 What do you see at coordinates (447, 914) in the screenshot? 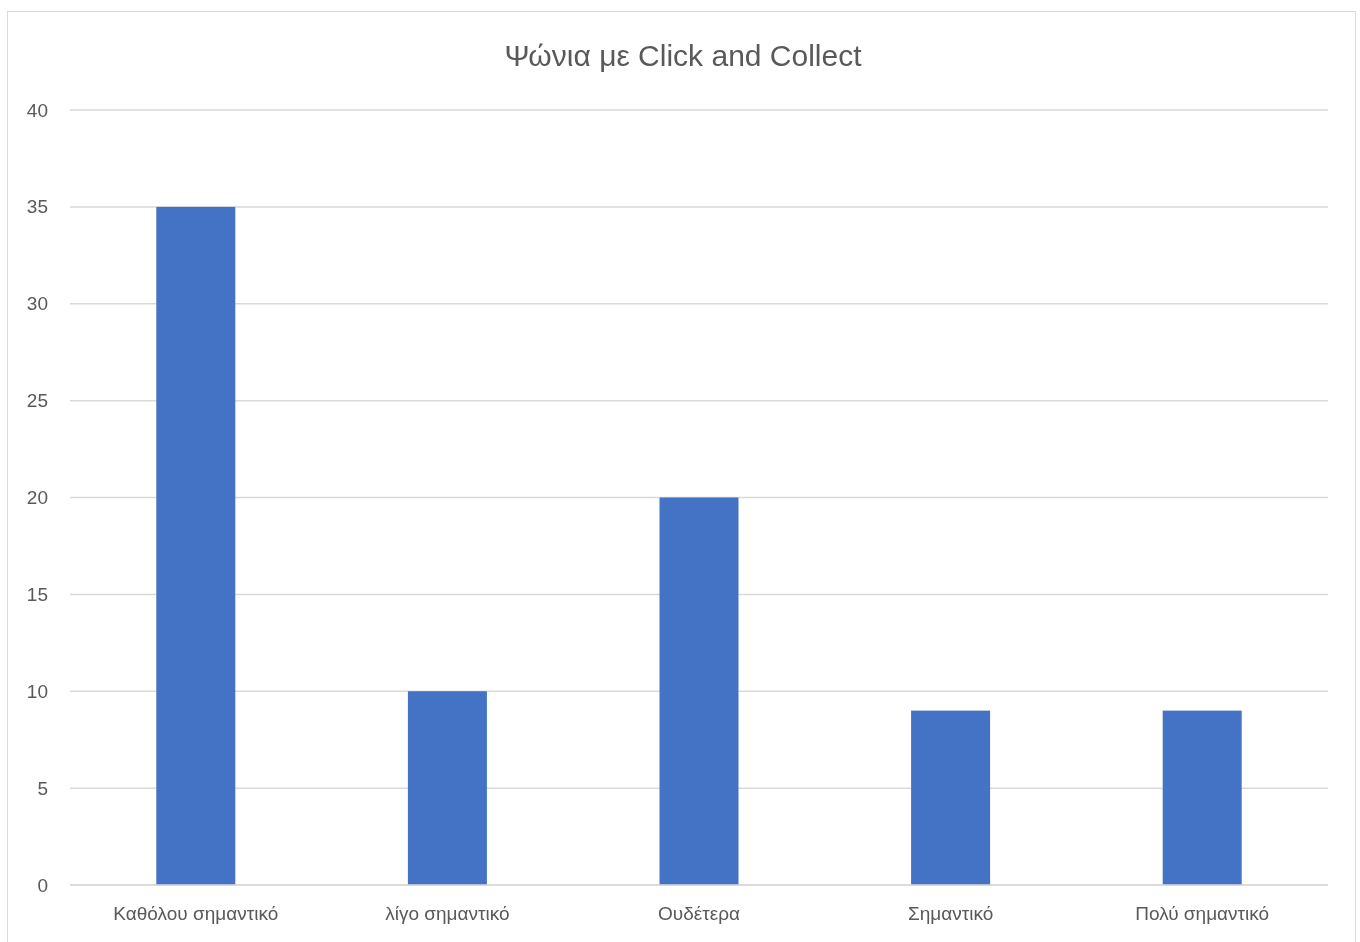
I see `x-tick-label: λίγο σημαντικό` at bounding box center [447, 914].